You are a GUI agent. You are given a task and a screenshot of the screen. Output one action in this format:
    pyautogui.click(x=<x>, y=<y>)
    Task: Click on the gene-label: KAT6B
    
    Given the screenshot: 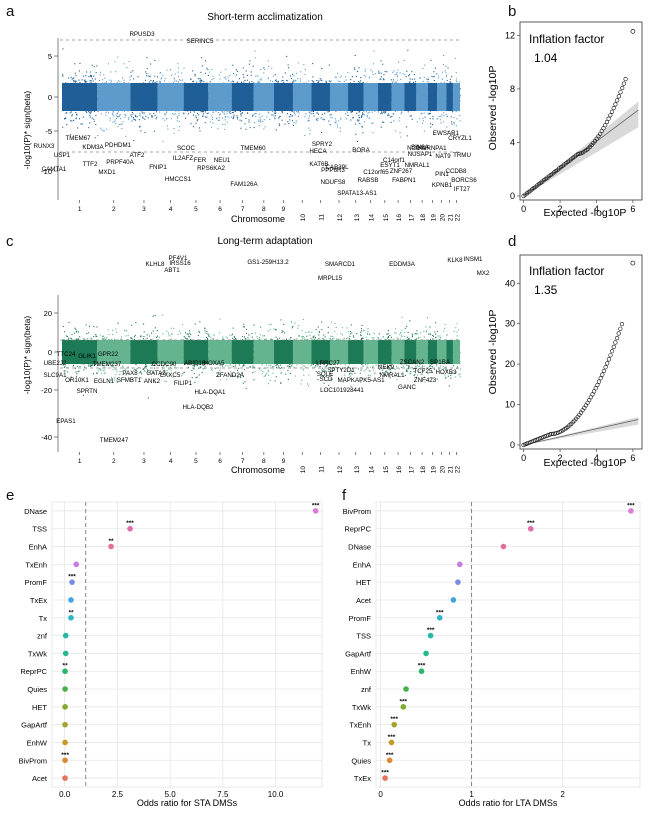 What is the action you would take?
    pyautogui.click(x=318, y=164)
    